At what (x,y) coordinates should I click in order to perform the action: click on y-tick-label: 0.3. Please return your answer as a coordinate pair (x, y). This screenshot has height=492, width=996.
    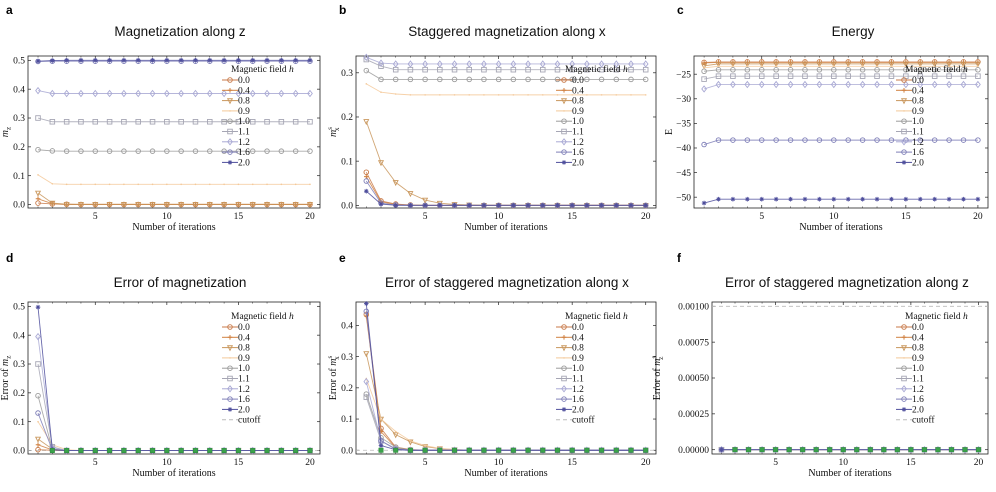
    Looking at the image, I should click on (347, 74).